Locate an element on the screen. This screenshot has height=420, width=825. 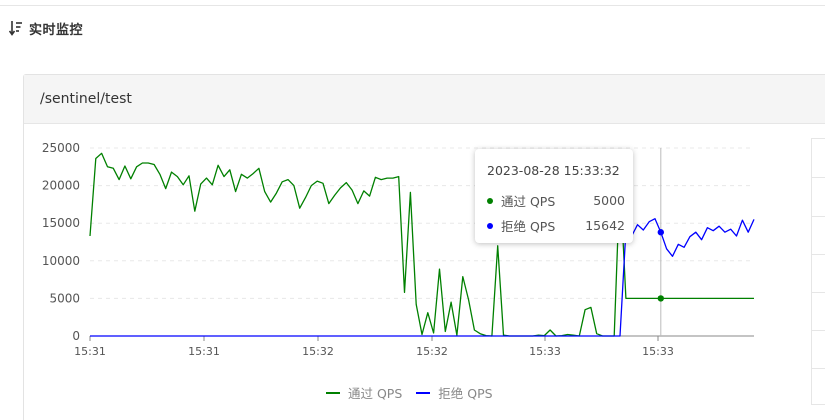
resource-table-edge is located at coordinates (818, 271).